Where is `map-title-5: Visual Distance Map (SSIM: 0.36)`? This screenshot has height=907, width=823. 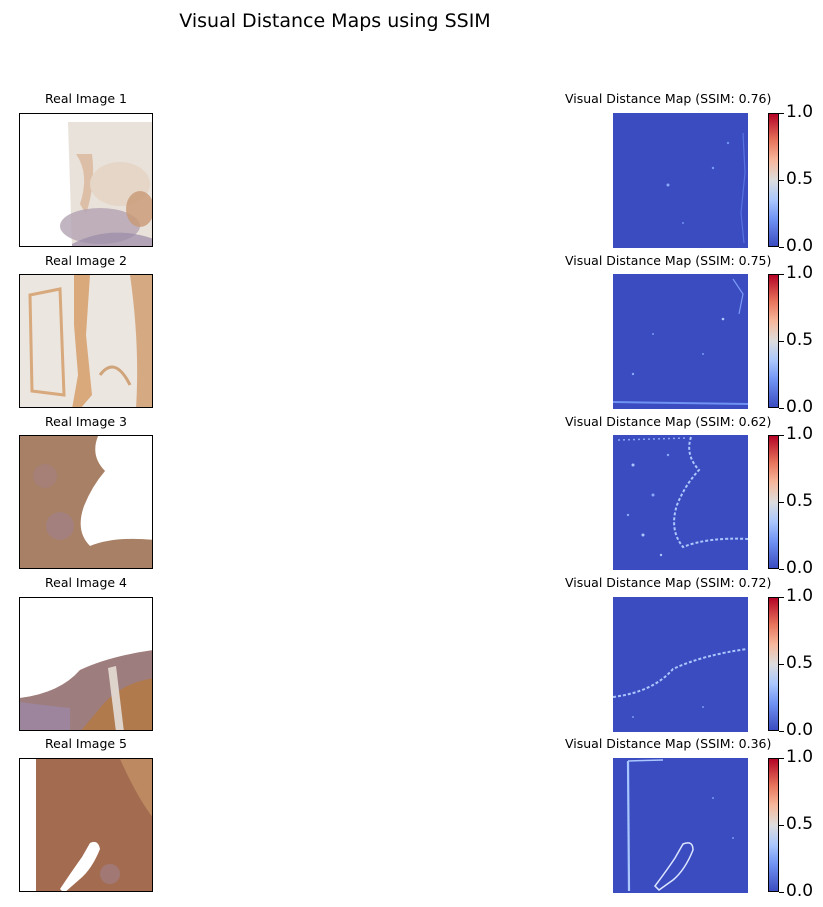 map-title-5: Visual Distance Map (SSIM: 0.36) is located at coordinates (668, 743).